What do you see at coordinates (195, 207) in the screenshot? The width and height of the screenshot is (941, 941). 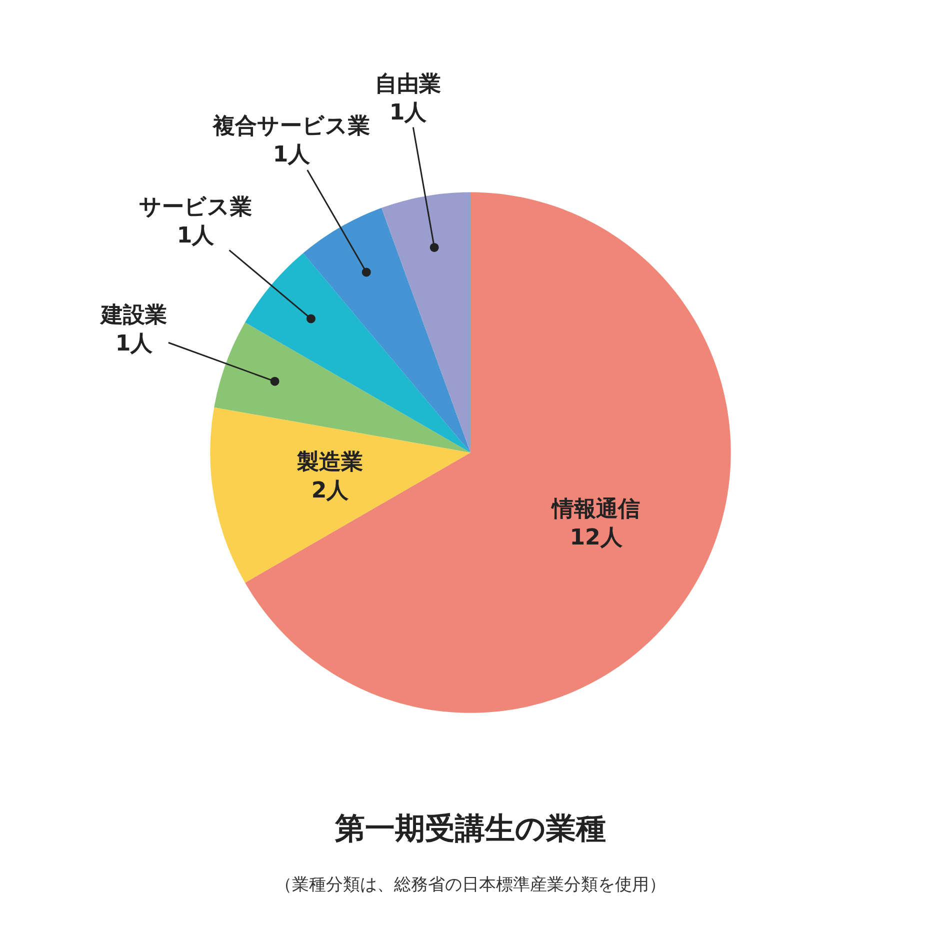 I see `slice-label: サービス業` at bounding box center [195, 207].